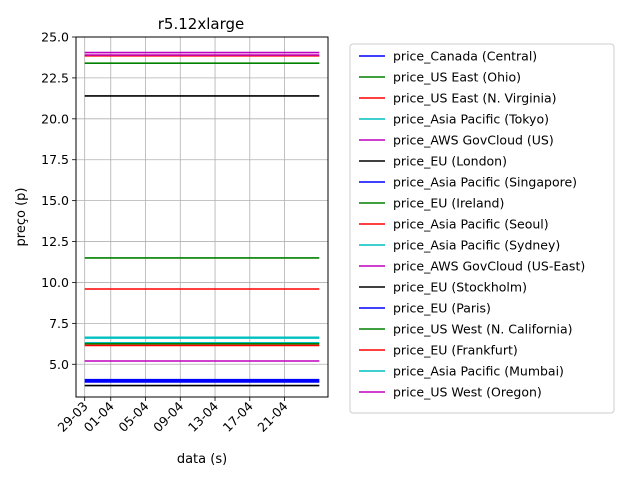 This screenshot has width=640, height=480. I want to click on legend-entry: price_Asia Pacific (Seoul), so click(471, 224).